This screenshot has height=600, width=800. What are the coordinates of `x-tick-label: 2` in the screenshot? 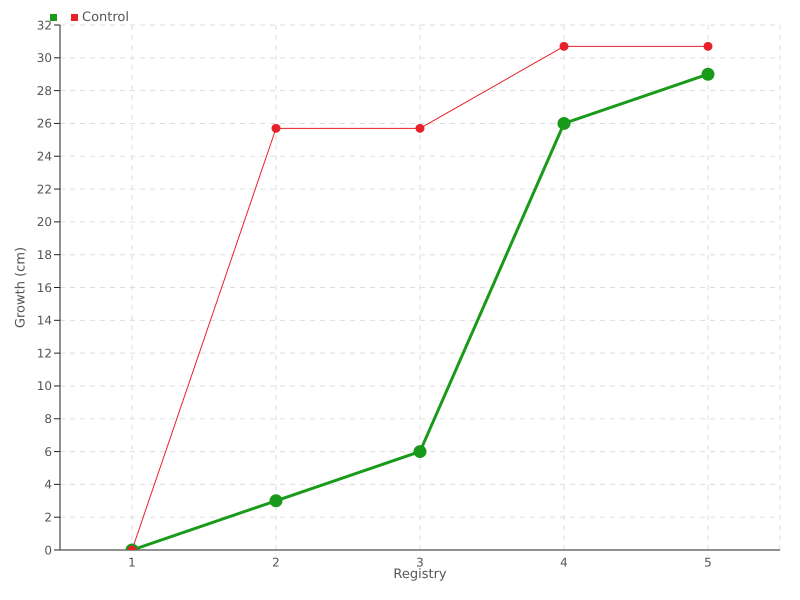 It's located at (276, 563).